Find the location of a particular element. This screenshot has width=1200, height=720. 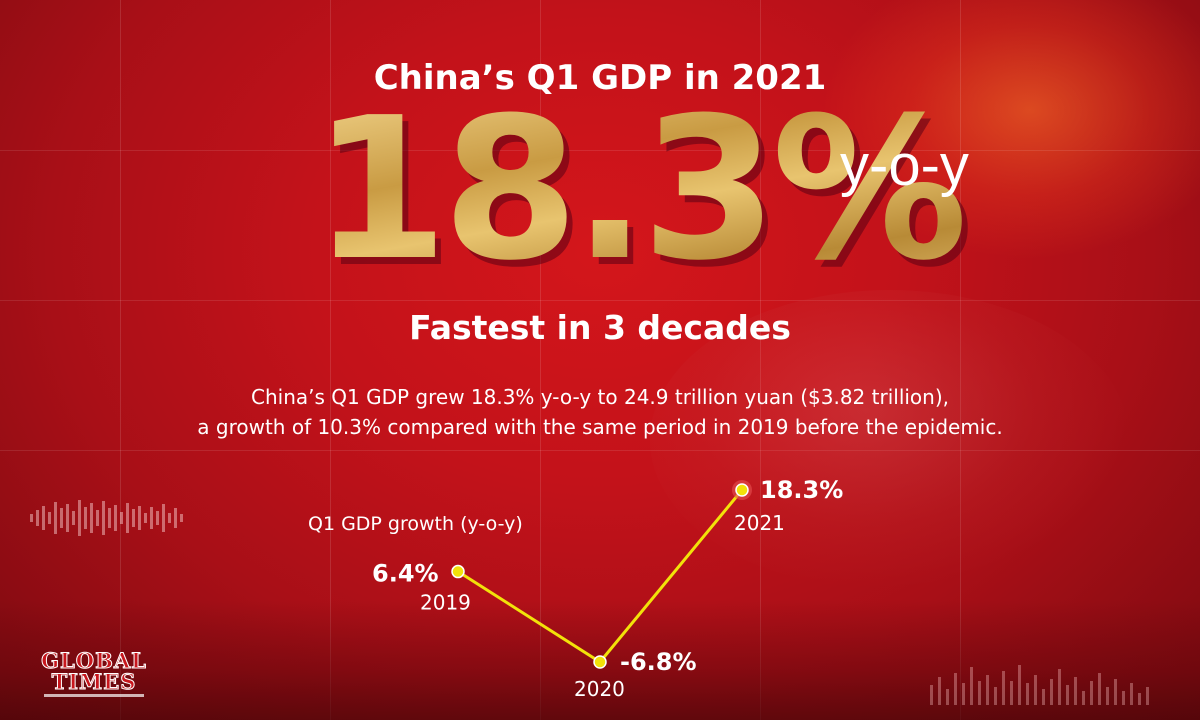

headline-suffix: y-o-y is located at coordinates (904, 165).